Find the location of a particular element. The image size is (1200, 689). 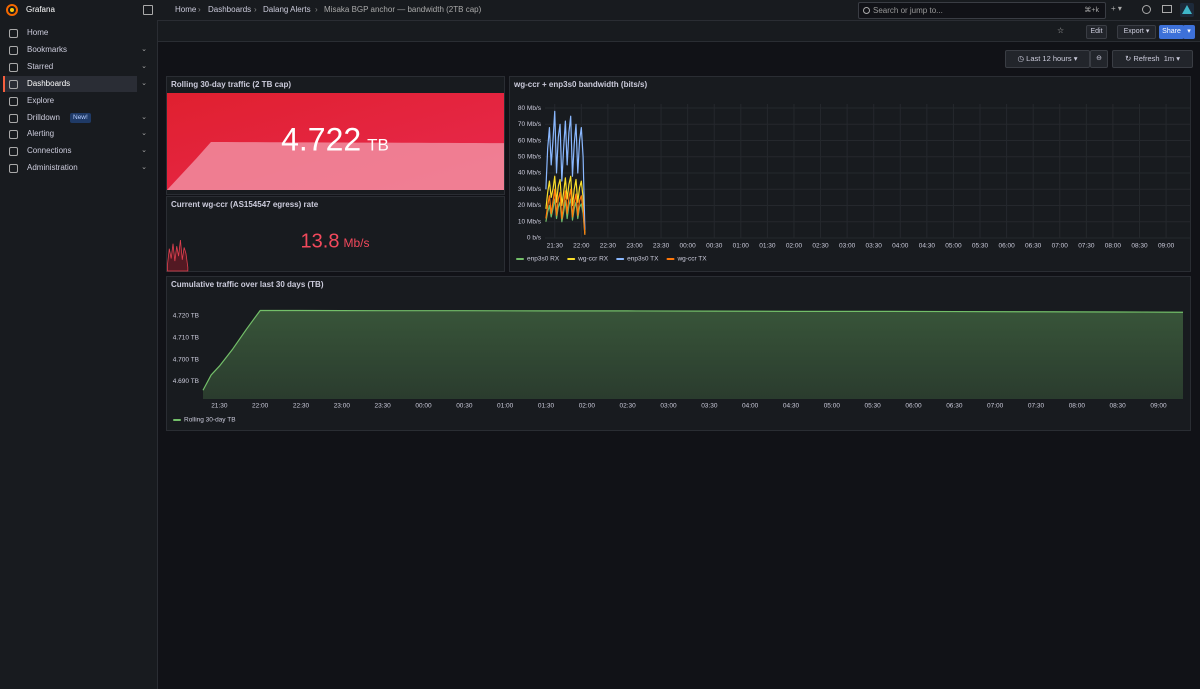

nav-item: Administration ⌄ is located at coordinates (75, 168).